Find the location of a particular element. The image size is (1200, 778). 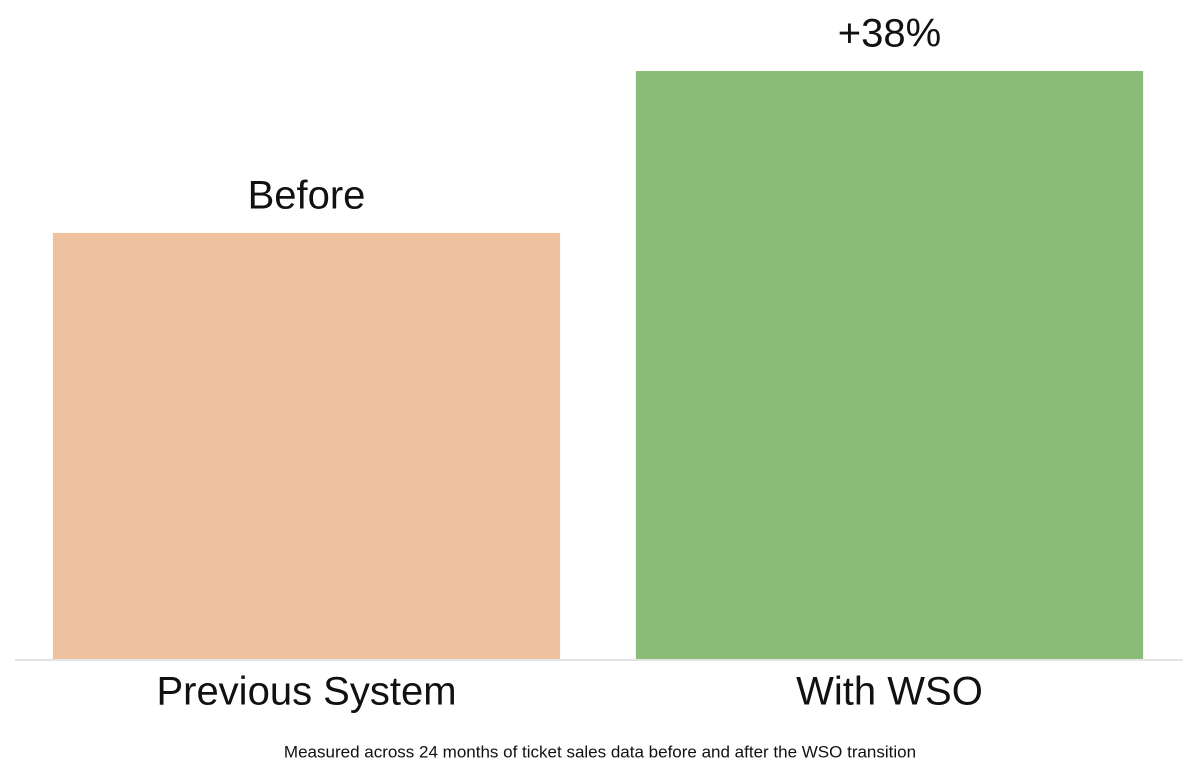

bar-annotation: Before is located at coordinates (307, 195).